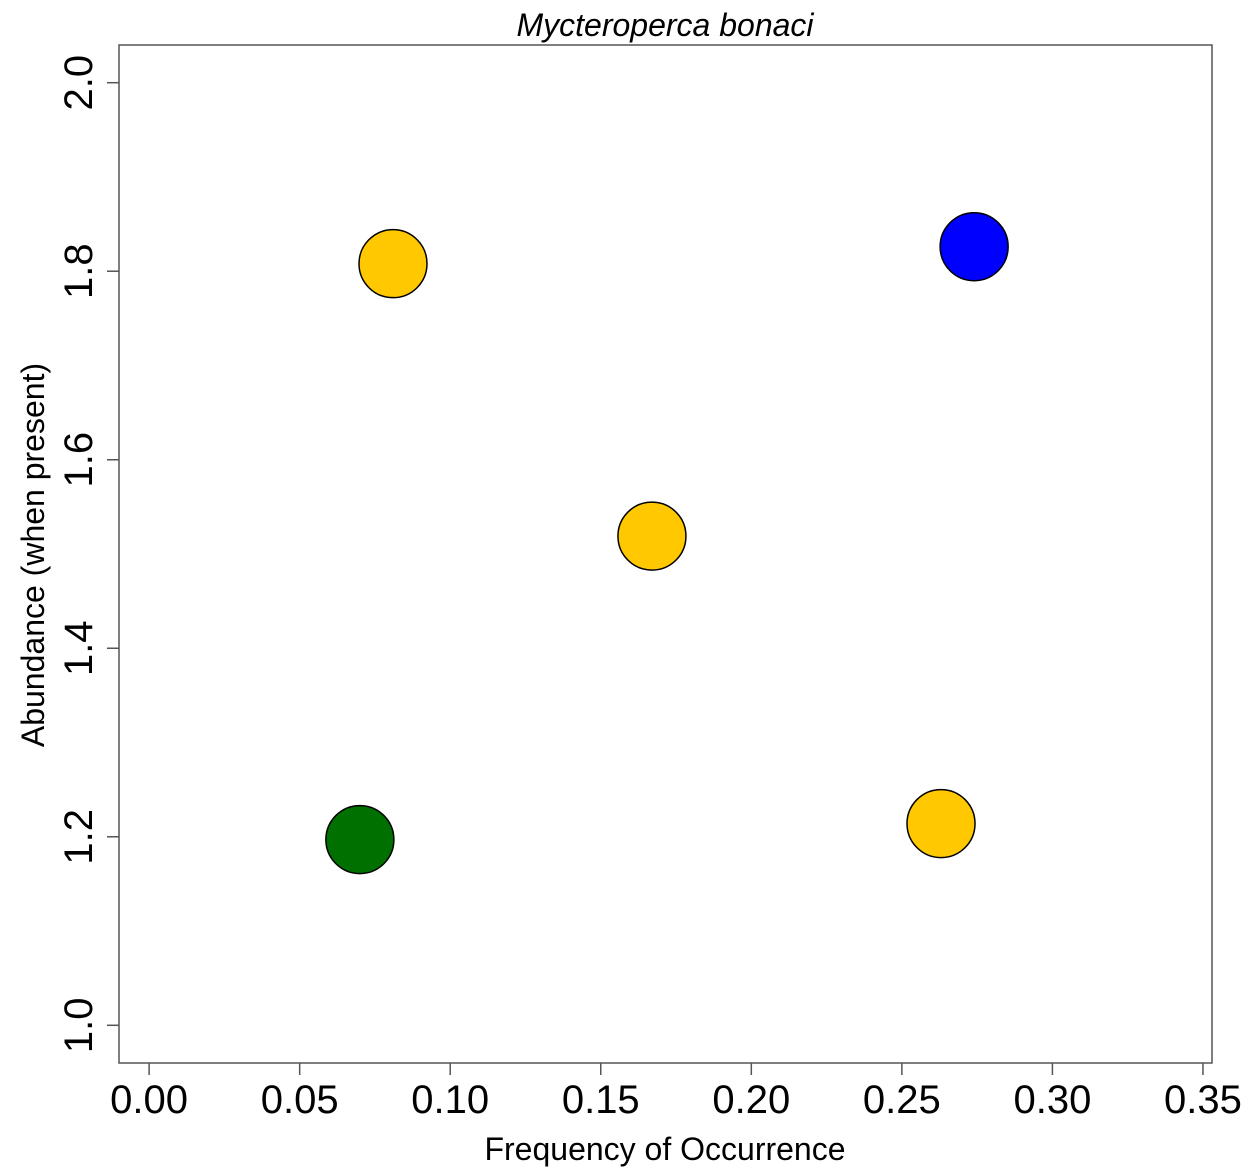 Image resolution: width=1260 pixels, height=1174 pixels. I want to click on x-tick-label: 0.25, so click(902, 1100).